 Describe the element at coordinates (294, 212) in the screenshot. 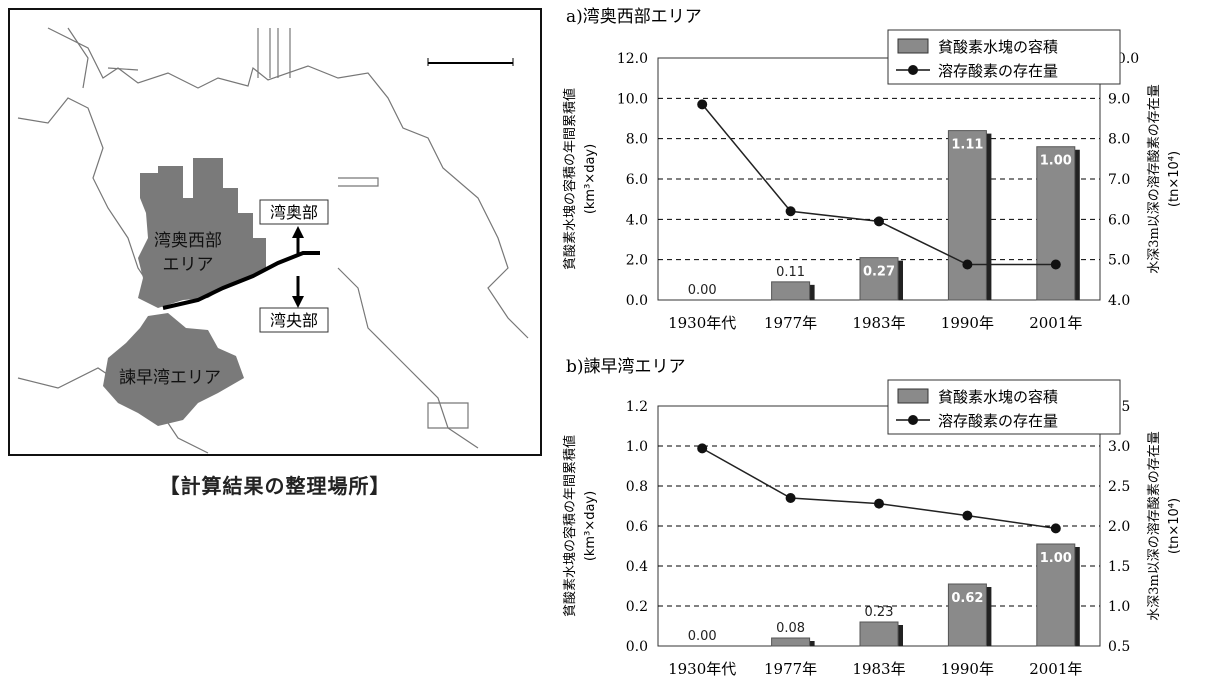

I see `label-inner-bay: 湾奥部` at that location.